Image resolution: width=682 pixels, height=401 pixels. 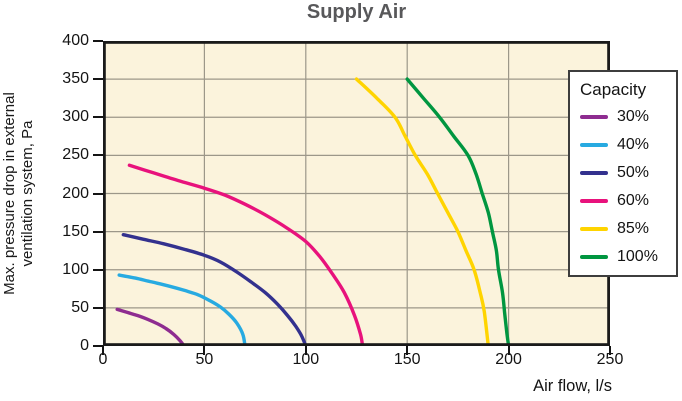 What do you see at coordinates (75, 193) in the screenshot?
I see `y-tick-label-200: 200` at bounding box center [75, 193].